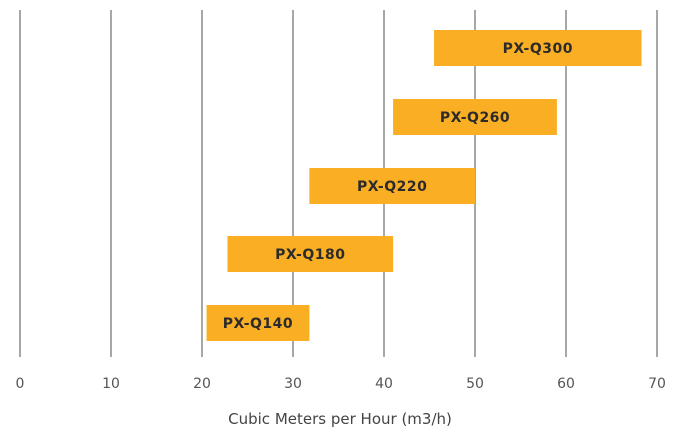 This screenshot has width=680, height=434. I want to click on bar-px-q140, so click(258, 323).